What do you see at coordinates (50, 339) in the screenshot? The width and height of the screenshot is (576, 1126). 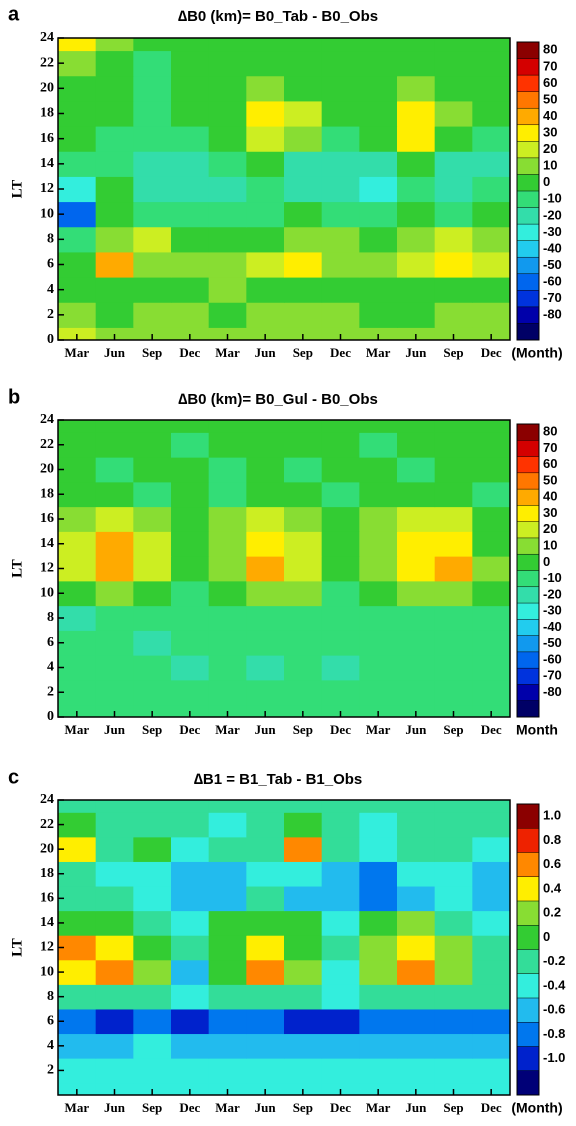 I see `y-tick-label: 0` at bounding box center [50, 339].